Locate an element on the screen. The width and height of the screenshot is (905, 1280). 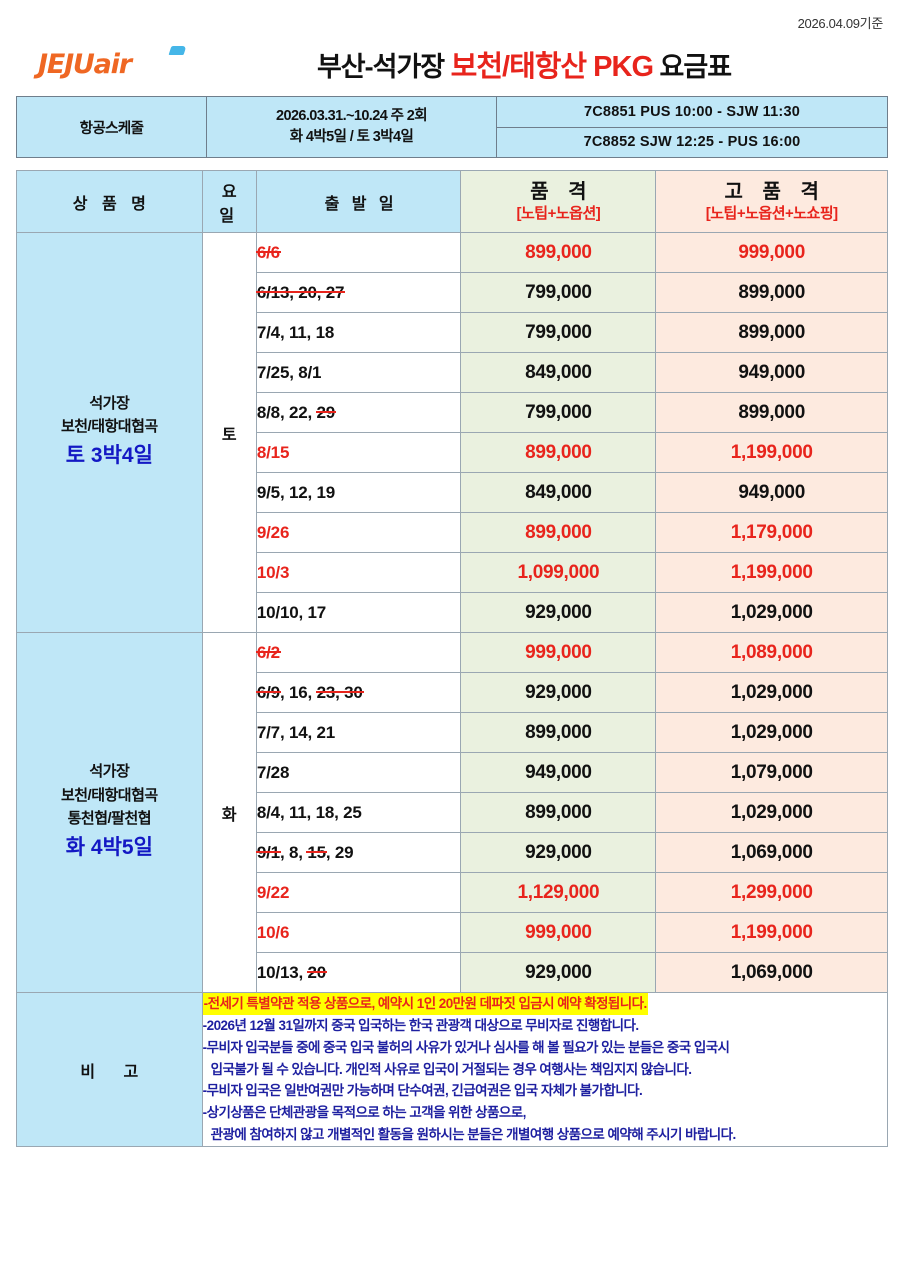
schedule-period-line1: 2026.03.31.~10.24 주 2회 is located at coordinates (352, 115).